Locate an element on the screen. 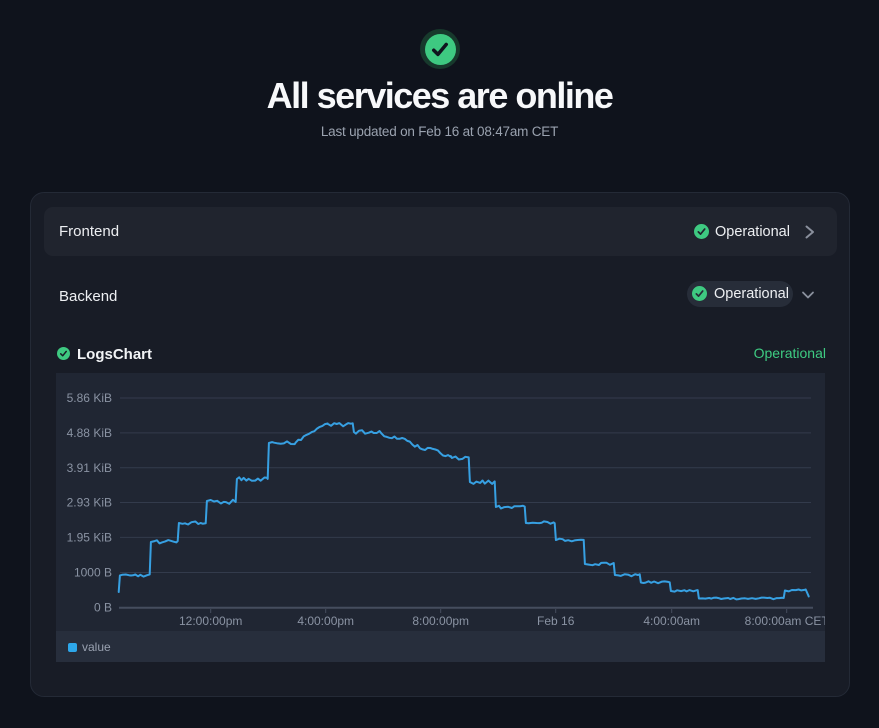  svg-text: 0 B is located at coordinates (103, 608).